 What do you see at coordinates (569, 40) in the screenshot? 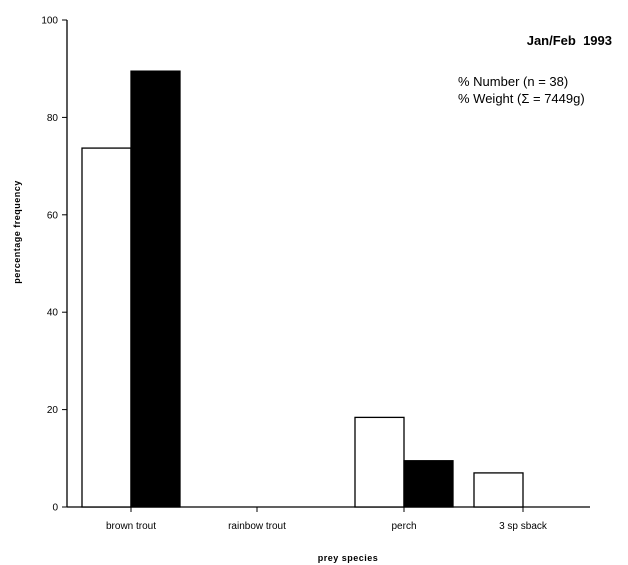
I see `chart-title: Jan/Feb 1993` at bounding box center [569, 40].